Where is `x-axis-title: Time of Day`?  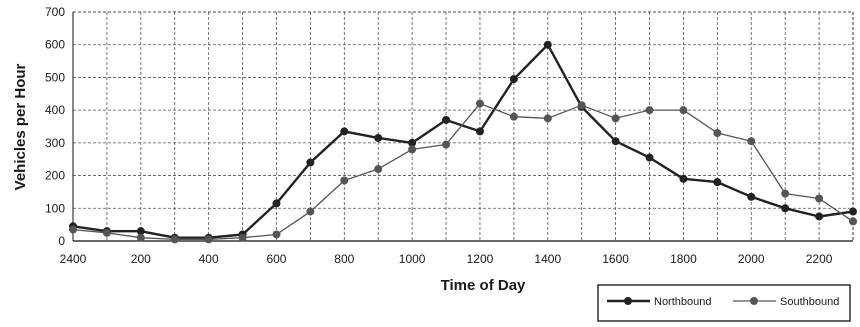 x-axis-title: Time of Day is located at coordinates (483, 285).